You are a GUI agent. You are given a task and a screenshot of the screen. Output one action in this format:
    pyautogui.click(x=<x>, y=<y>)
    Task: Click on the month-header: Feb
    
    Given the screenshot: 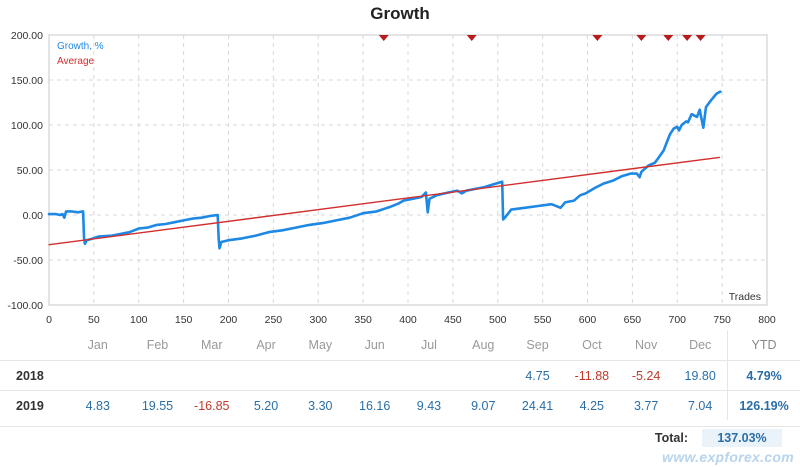 What is the action you would take?
    pyautogui.click(x=157, y=345)
    